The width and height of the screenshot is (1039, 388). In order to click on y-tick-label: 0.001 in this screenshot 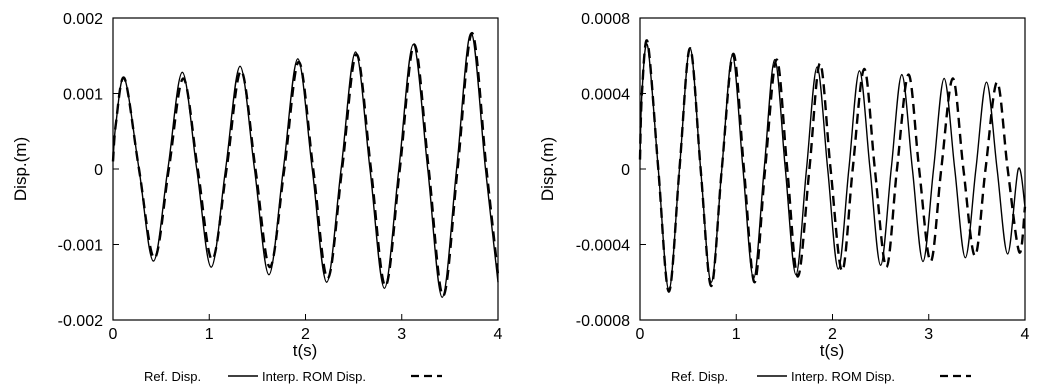, I will do `click(83, 95)`.